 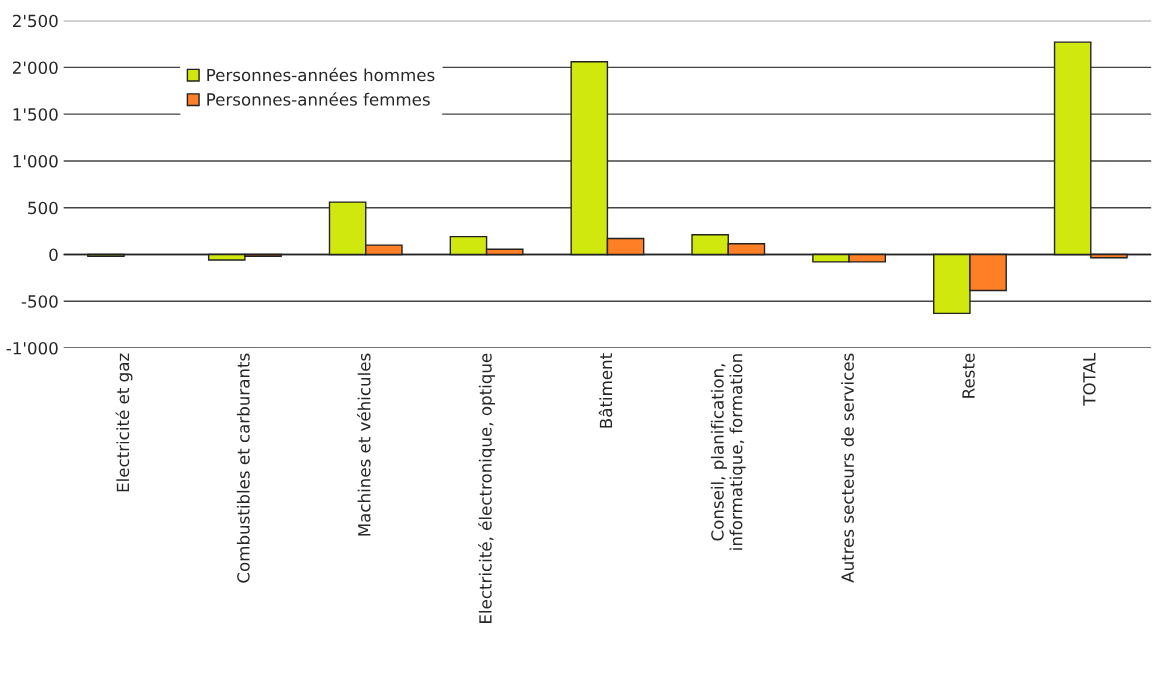 What do you see at coordinates (364, 444) in the screenshot?
I see `x-tick-label: Machines et véhicules` at bounding box center [364, 444].